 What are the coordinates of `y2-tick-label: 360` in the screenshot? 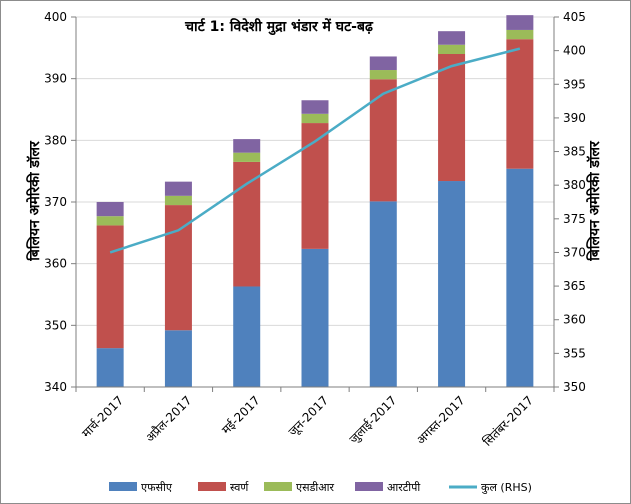 It's located at (574, 320).